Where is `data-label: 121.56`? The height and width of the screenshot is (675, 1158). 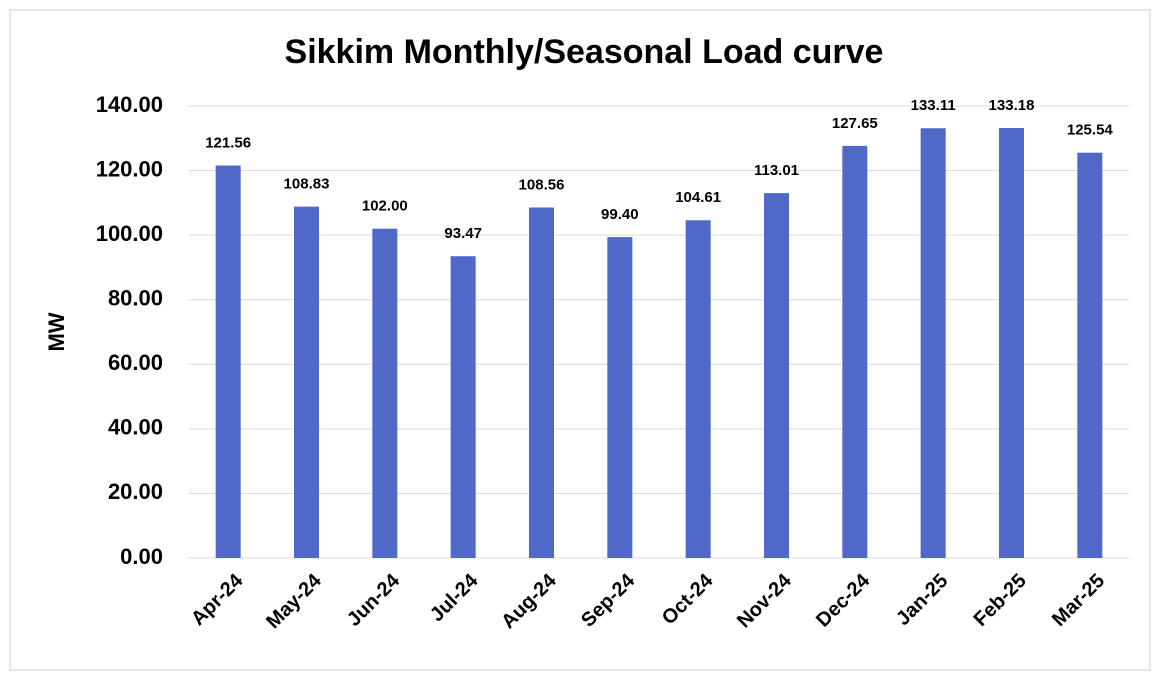
data-label: 121.56 is located at coordinates (228, 143).